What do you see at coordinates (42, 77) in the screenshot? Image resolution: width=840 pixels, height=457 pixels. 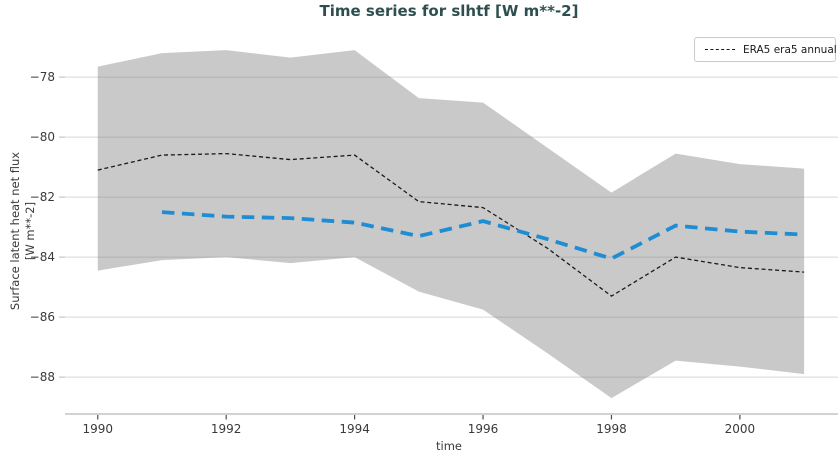 I see `y-tick-label: −78` at bounding box center [42, 77].